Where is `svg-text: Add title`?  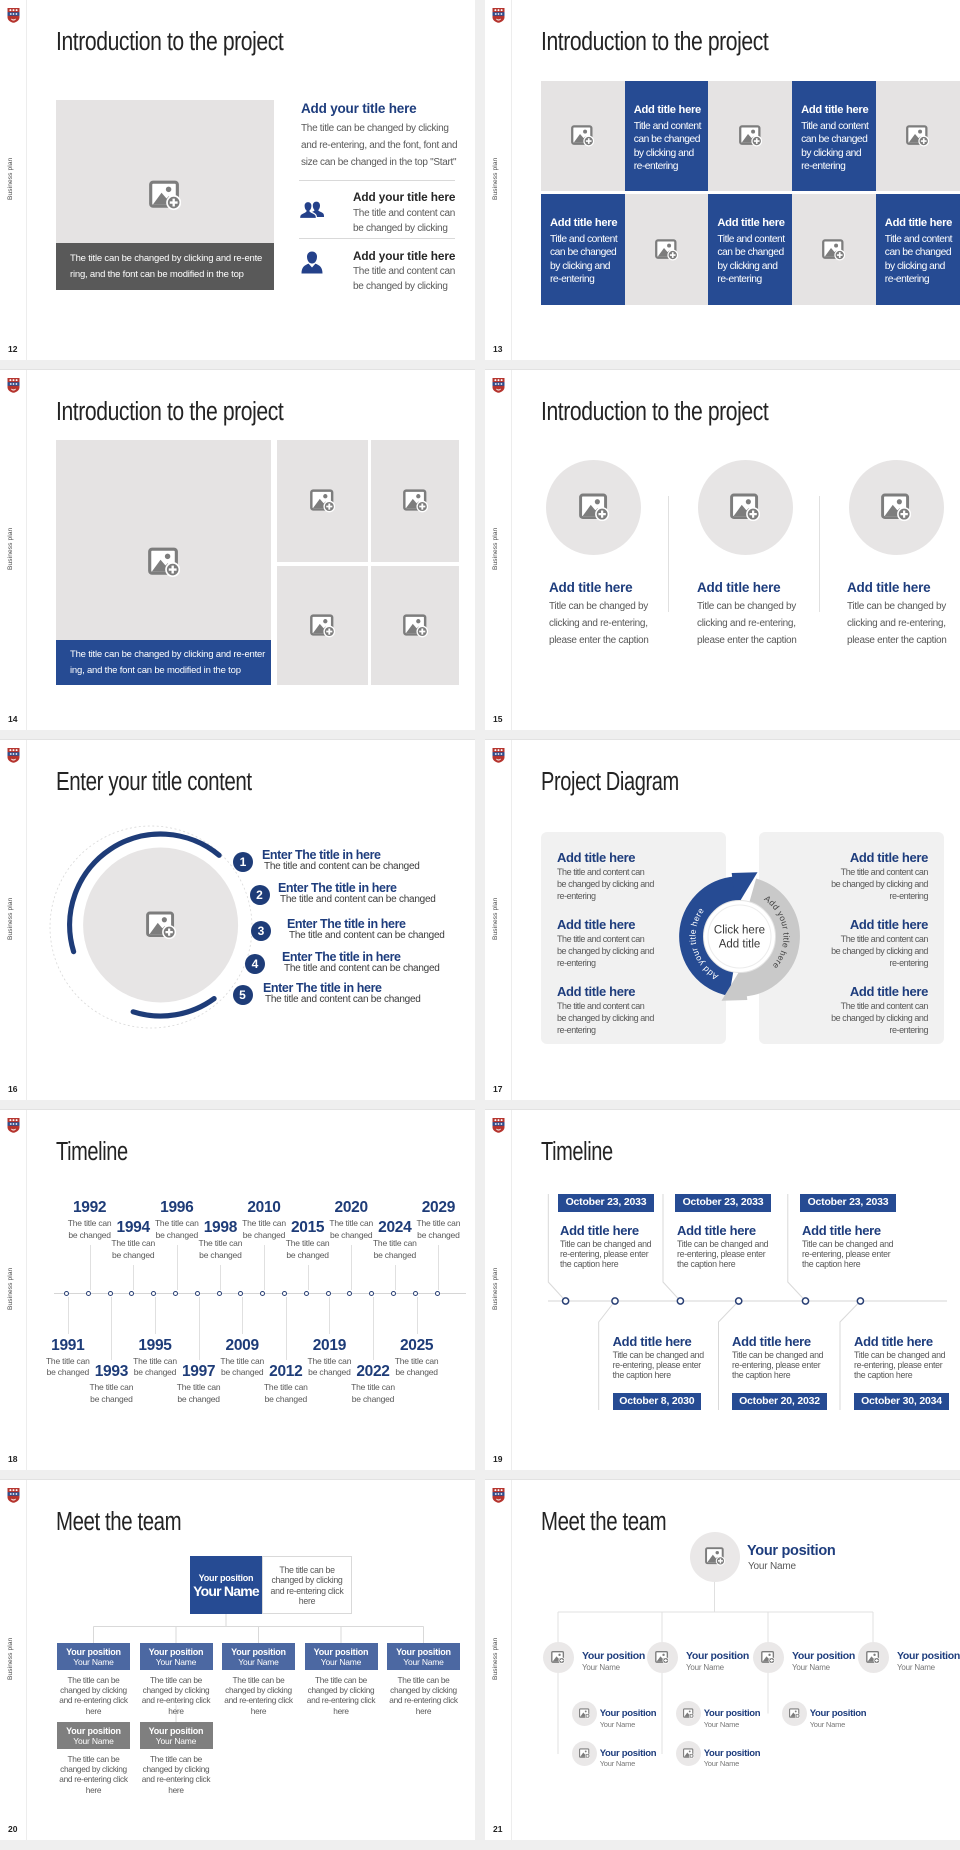
svg-text: Add title is located at coordinates (740, 945).